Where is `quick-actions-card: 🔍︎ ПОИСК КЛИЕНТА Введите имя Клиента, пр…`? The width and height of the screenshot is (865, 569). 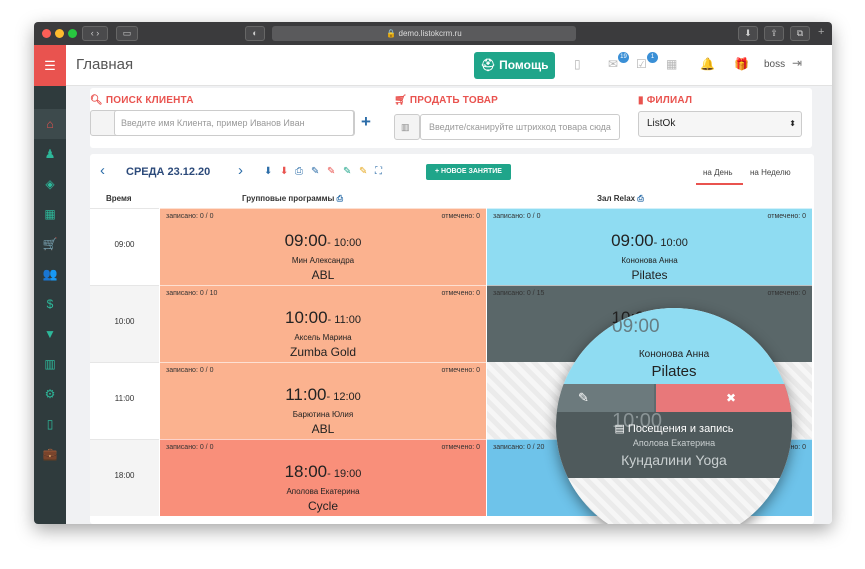
quick-actions-card: 🔍︎ ПОИСК КЛИЕНТА Введите имя Клиента, пр… is located at coordinates (451, 118).